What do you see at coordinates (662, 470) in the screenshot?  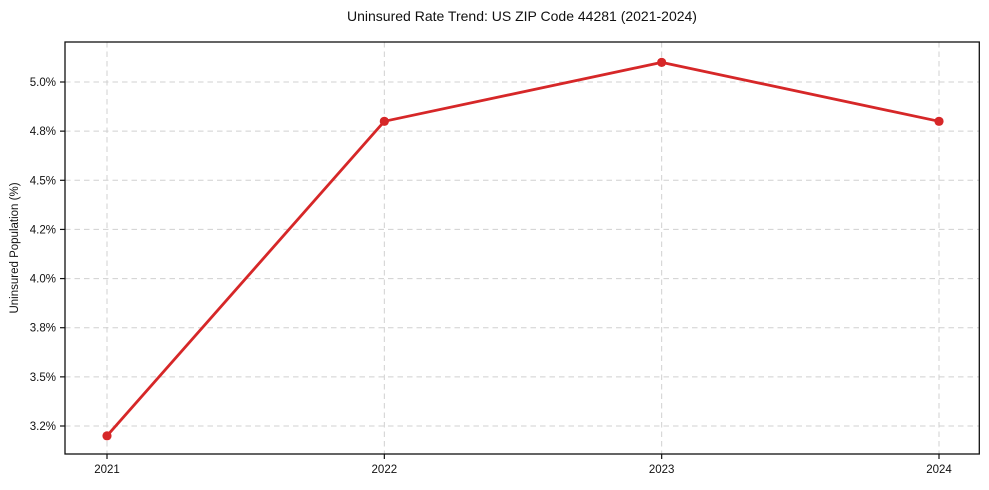 I see `x-tick-label: 2023` at bounding box center [662, 470].